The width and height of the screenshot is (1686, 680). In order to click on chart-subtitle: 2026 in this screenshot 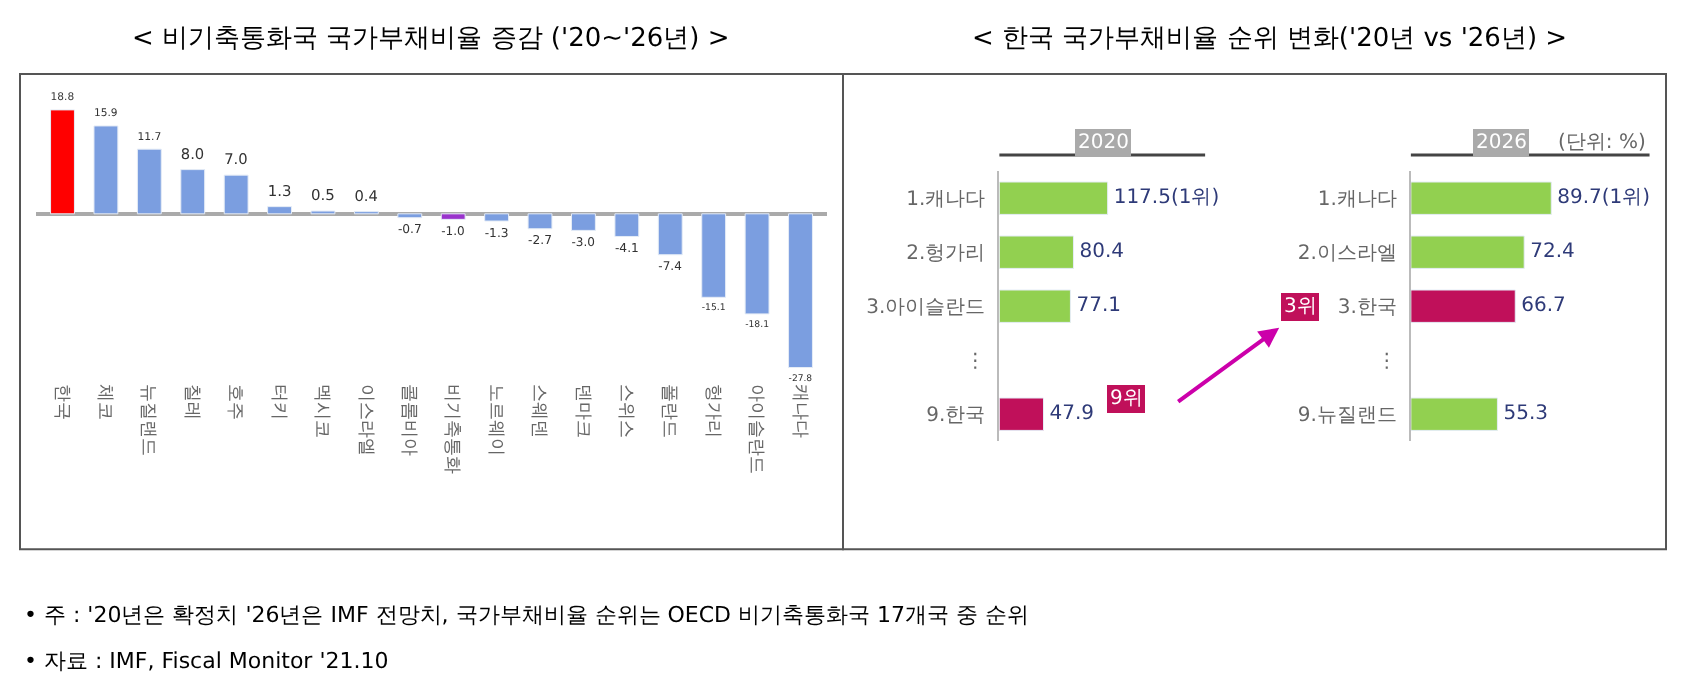, I will do `click(1501, 143)`.